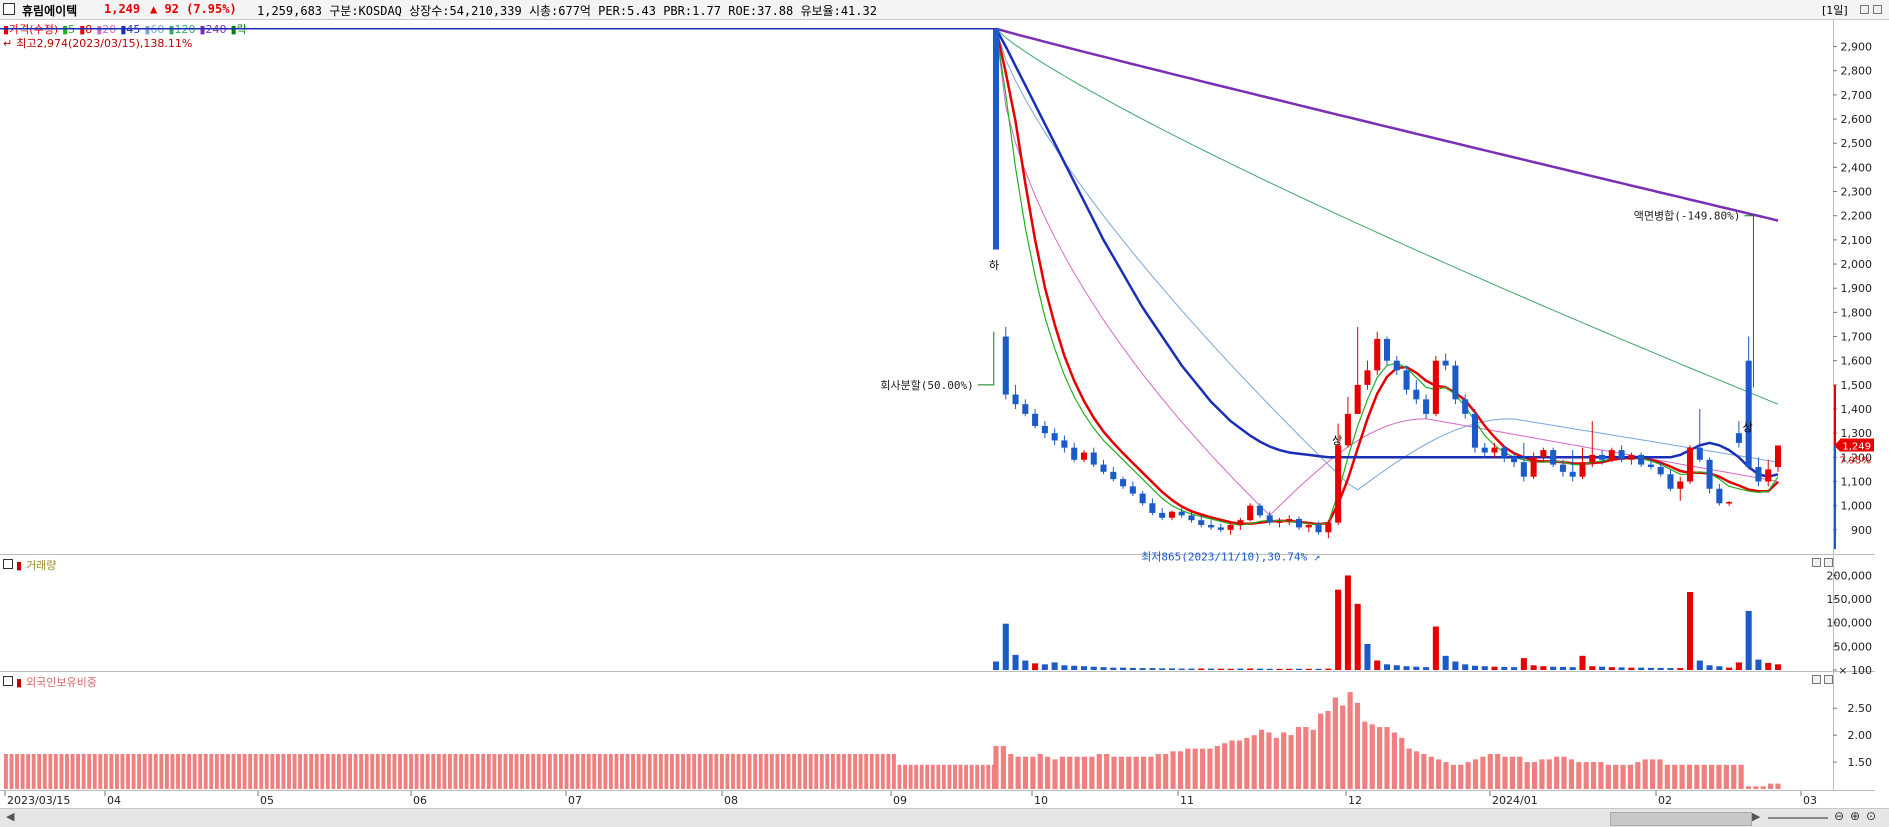 The height and width of the screenshot is (827, 1889). What do you see at coordinates (1816, 562) in the screenshot?
I see `volume-restore-icon` at bounding box center [1816, 562].